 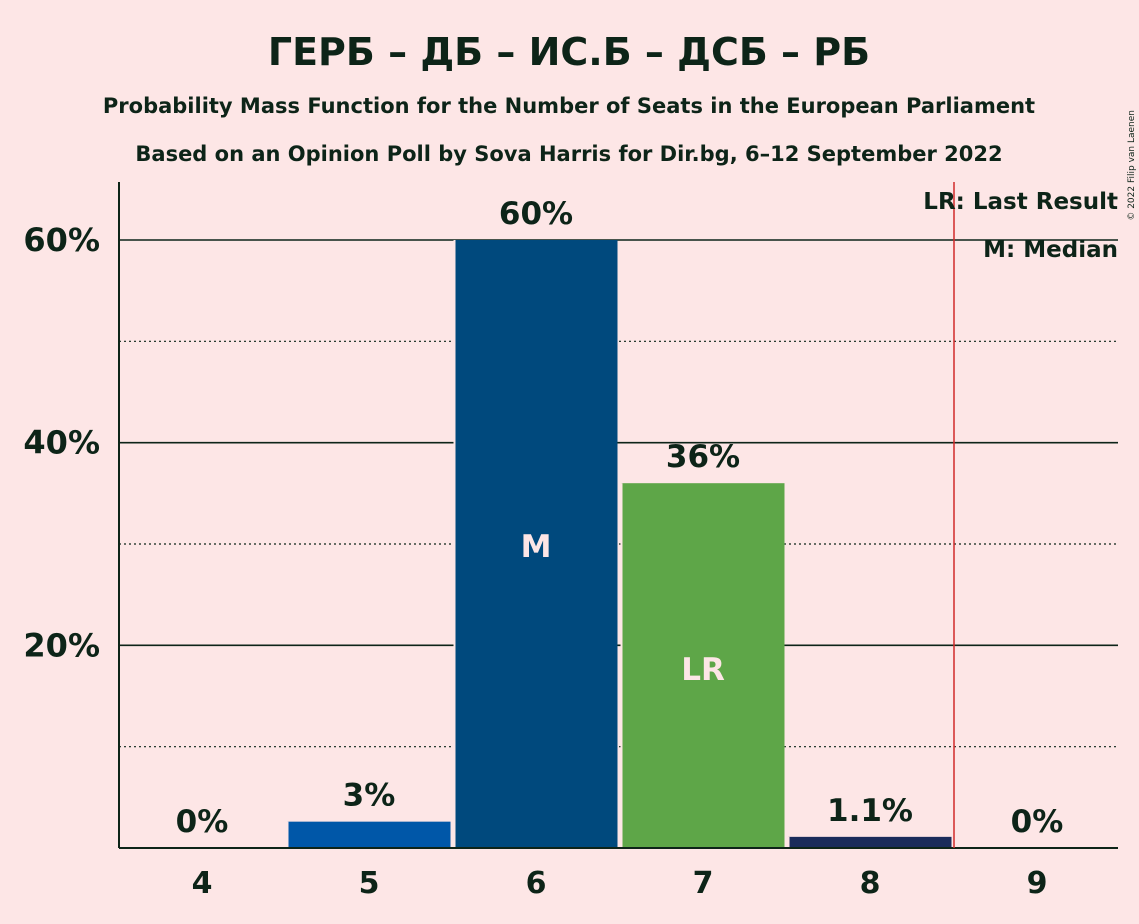 What do you see at coordinates (1050, 250) in the screenshot?
I see `legend-median: M: Median` at bounding box center [1050, 250].